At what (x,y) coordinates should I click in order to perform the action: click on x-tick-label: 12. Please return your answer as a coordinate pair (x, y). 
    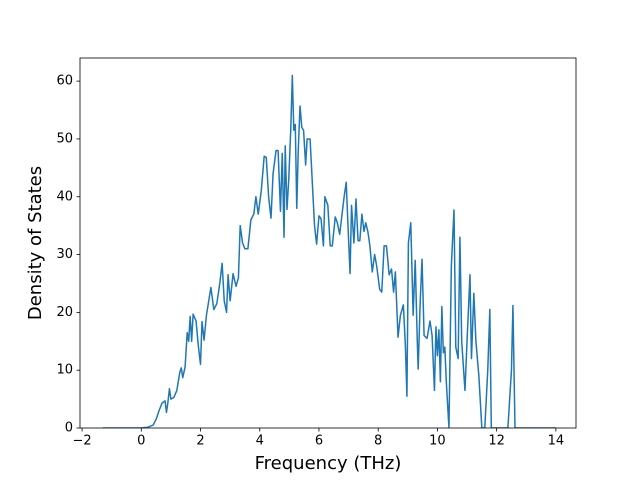
    Looking at the image, I should click on (496, 441).